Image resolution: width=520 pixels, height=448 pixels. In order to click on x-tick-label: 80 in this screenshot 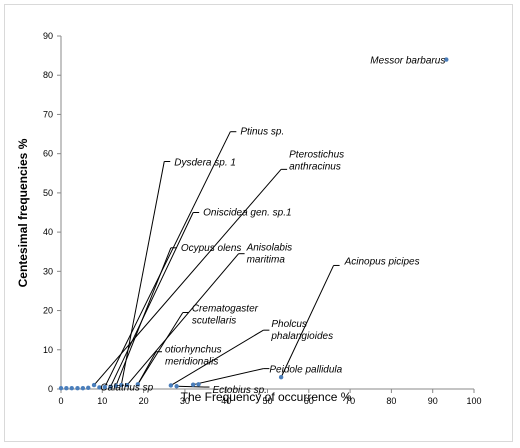, I will do `click(391, 401)`.